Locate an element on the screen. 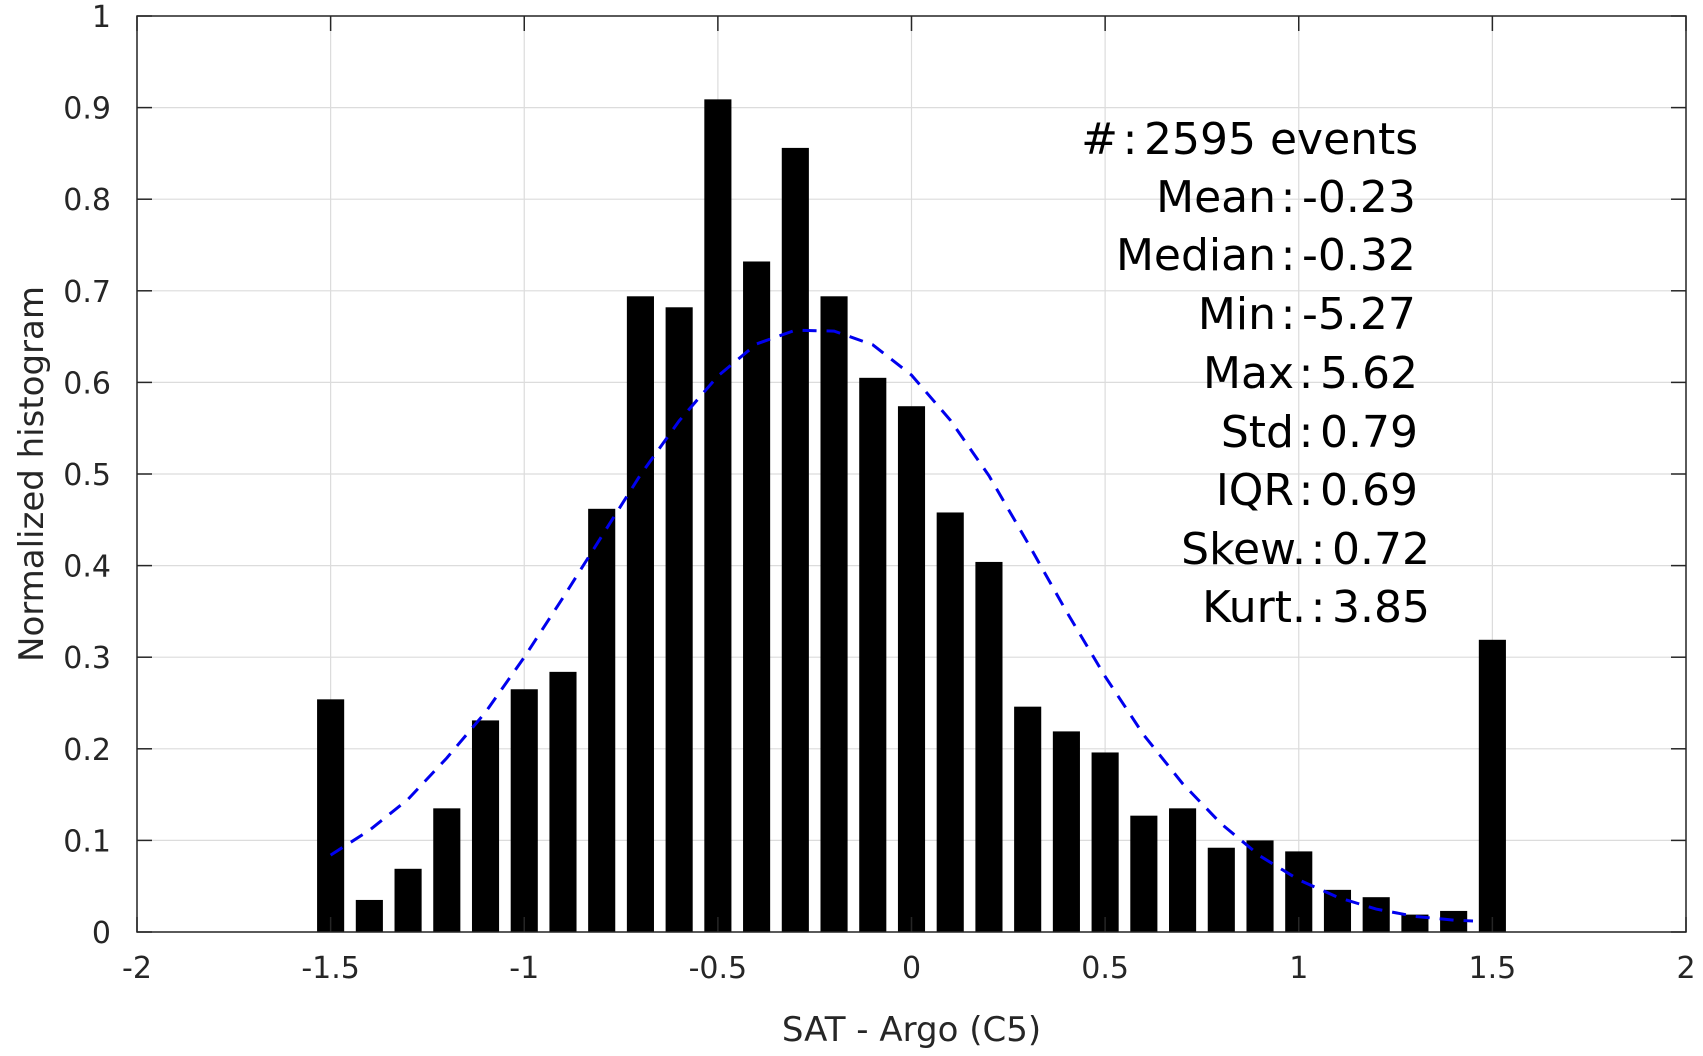 The width and height of the screenshot is (1703, 1056). stat-value: -0.32 is located at coordinates (1359, 255).